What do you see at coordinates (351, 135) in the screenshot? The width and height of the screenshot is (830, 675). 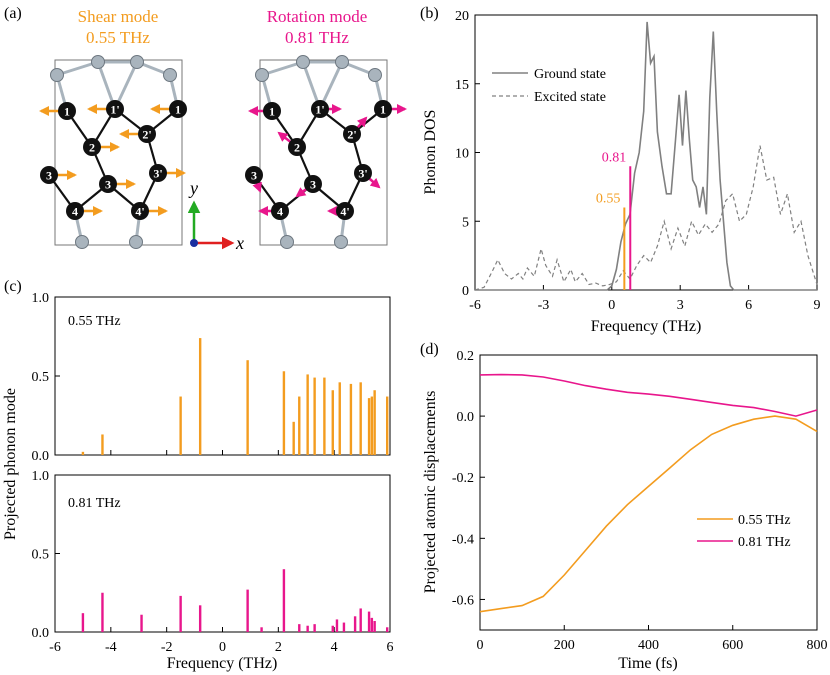 I see `atom-label: 2'` at bounding box center [351, 135].